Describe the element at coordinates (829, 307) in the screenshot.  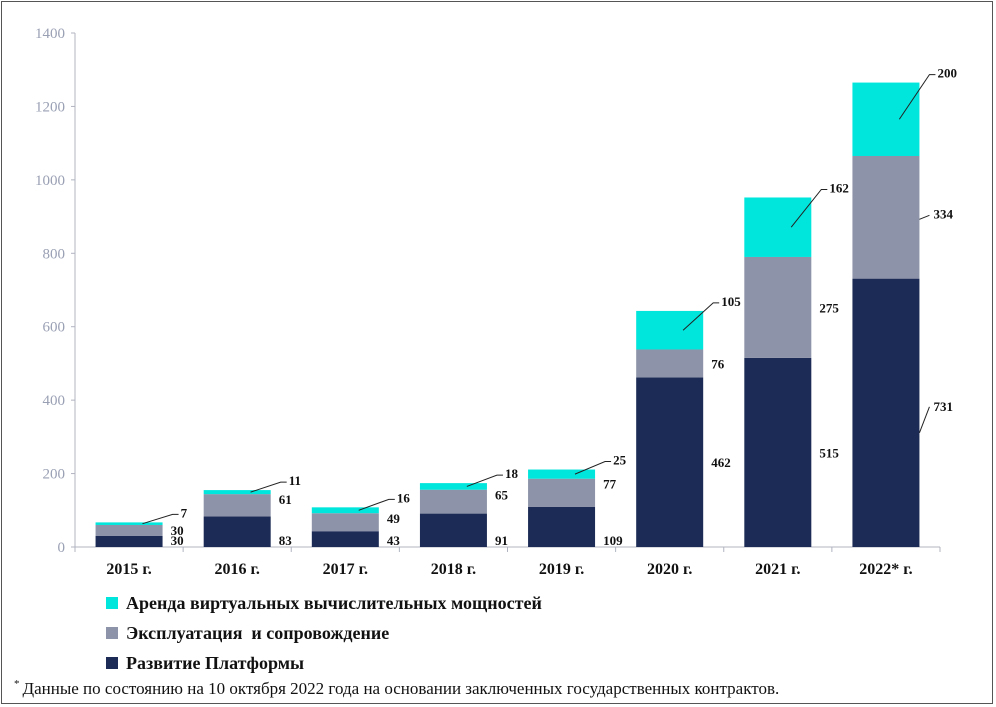
I see `data-label-6-series-1: 275` at that location.